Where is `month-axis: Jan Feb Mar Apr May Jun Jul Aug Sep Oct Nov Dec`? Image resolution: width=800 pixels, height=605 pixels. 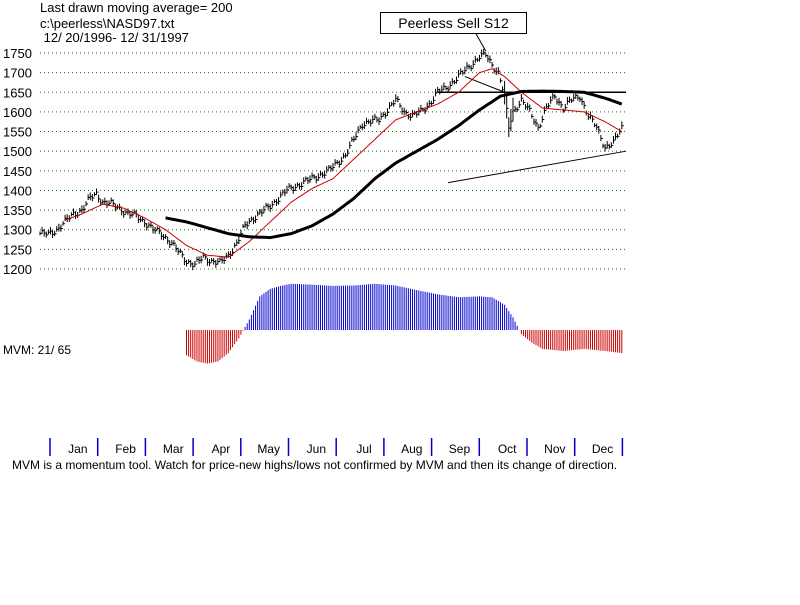
month-axis: Jan Feb Mar Apr May Jun Jul Aug Sep Oct Nov Dec is located at coordinates (336, 447).